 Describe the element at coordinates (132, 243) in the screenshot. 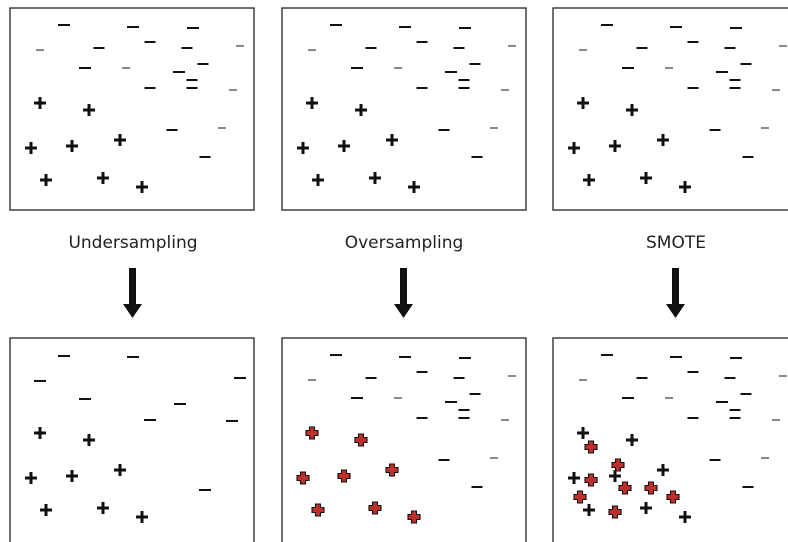

I see `panel-label: Undersampling` at that location.